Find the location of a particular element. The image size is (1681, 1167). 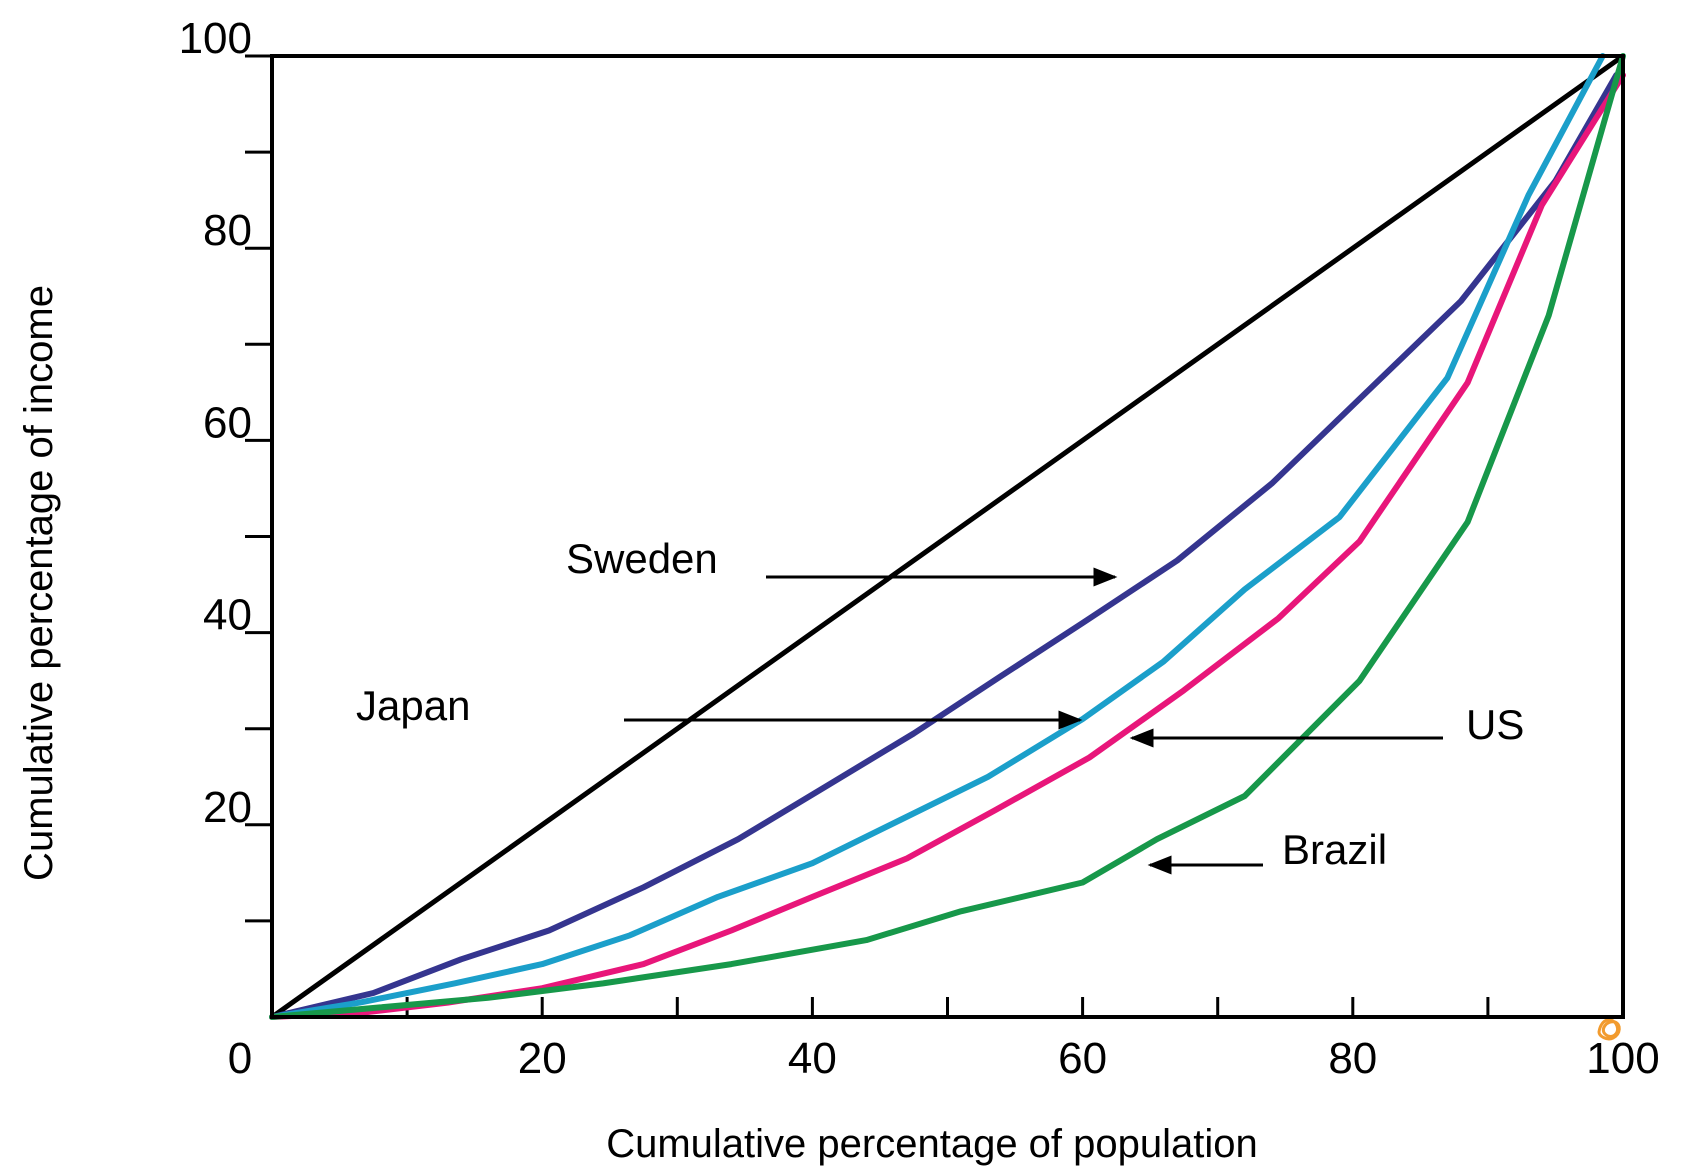

annotation-label-japan: Japan is located at coordinates (413, 705).